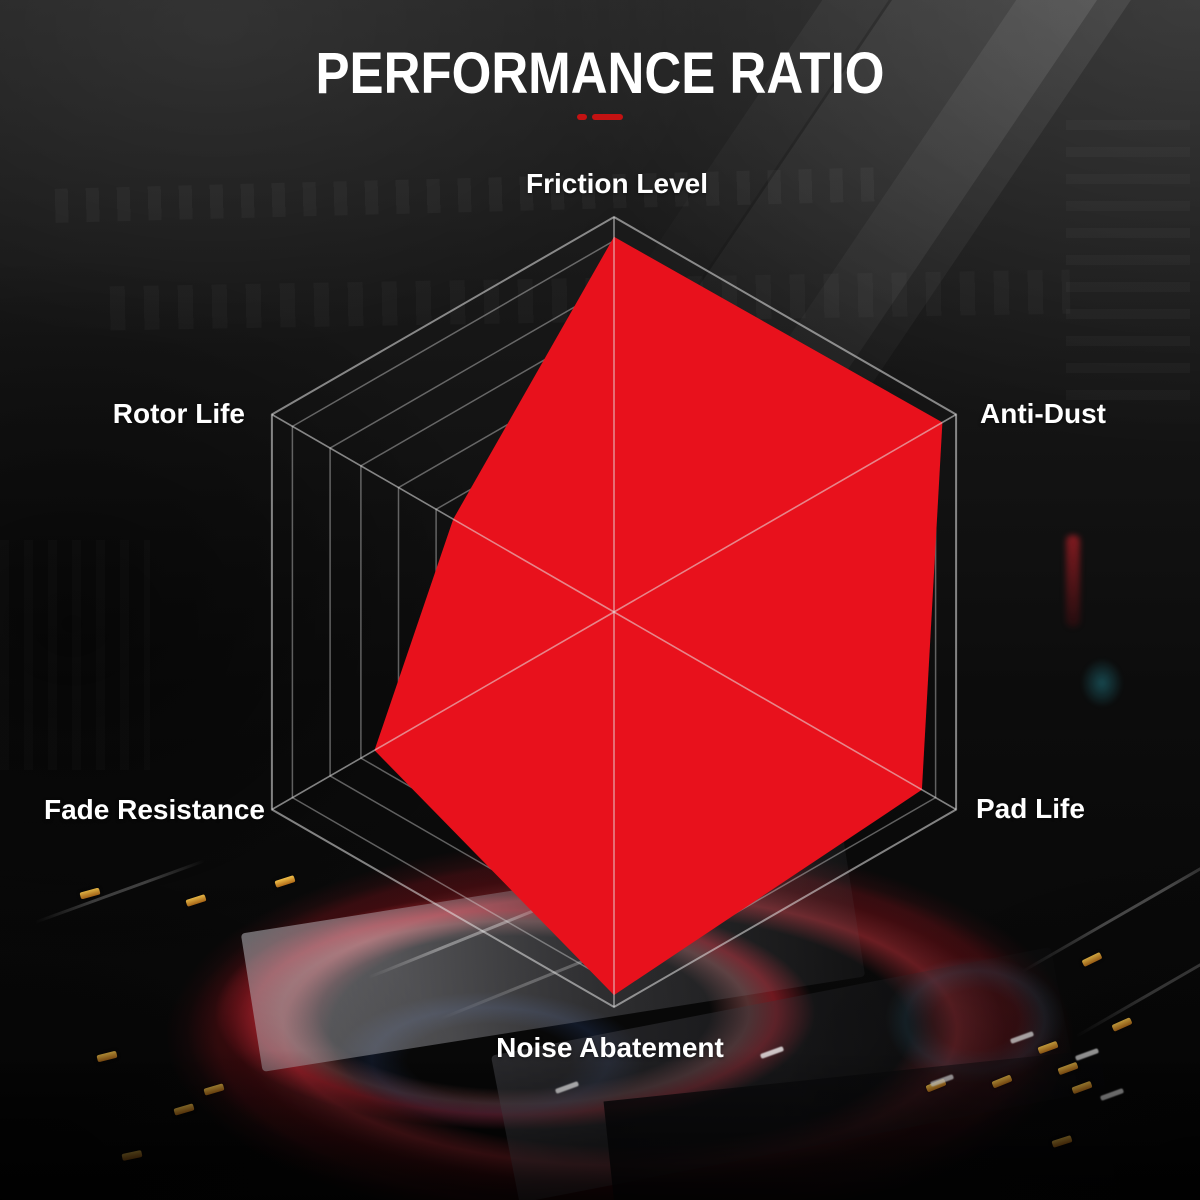  I want to click on axis-label-pad-life: Pad Life, so click(1030, 808).